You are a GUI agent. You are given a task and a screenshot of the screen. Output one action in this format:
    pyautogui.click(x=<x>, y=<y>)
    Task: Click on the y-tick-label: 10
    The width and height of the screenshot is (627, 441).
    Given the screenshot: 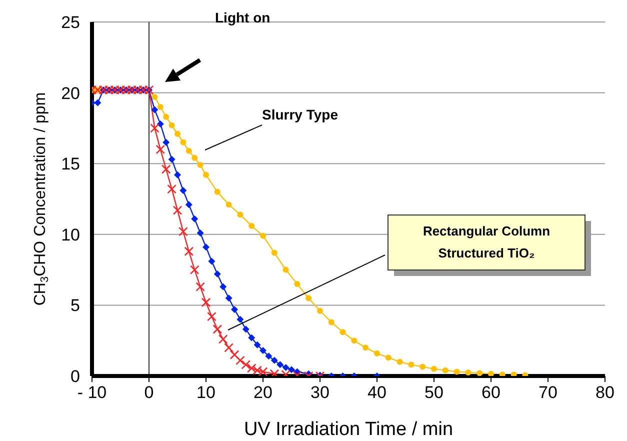 What is the action you would take?
    pyautogui.click(x=70, y=234)
    